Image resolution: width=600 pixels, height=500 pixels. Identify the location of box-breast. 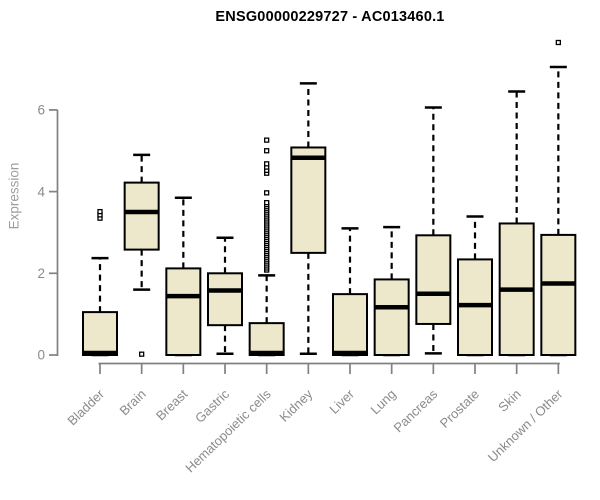
(183, 276).